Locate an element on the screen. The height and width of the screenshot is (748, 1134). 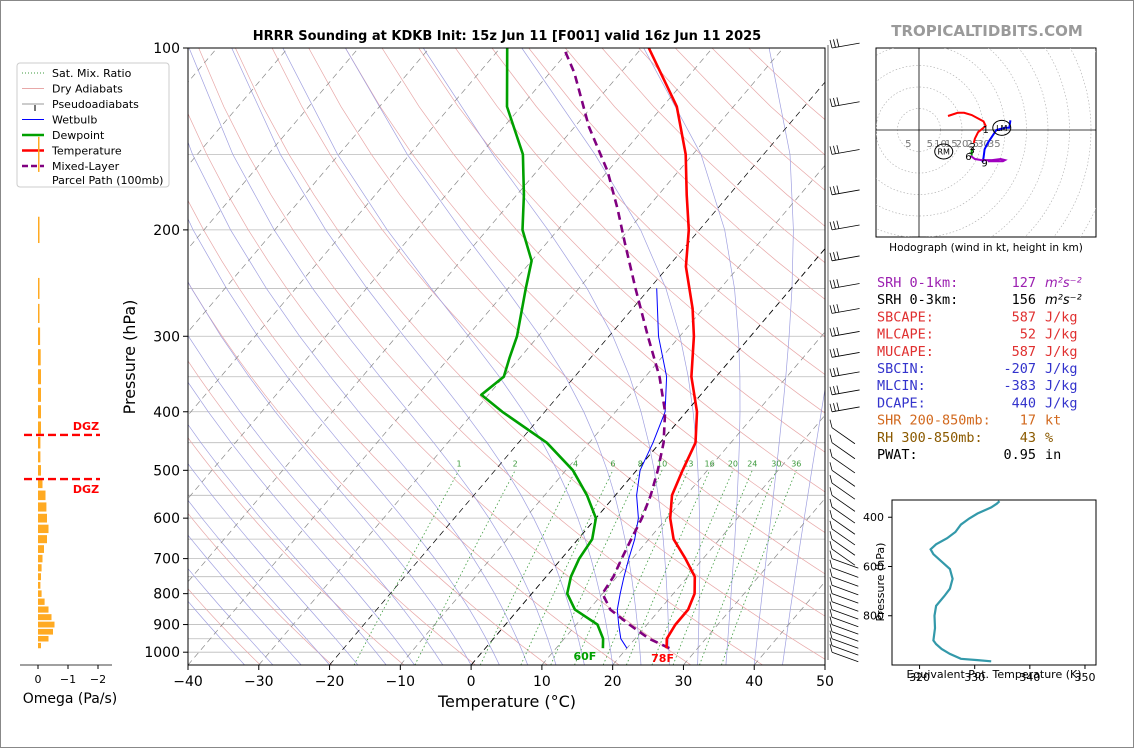
index-value: 52 is located at coordinates (1028, 335).